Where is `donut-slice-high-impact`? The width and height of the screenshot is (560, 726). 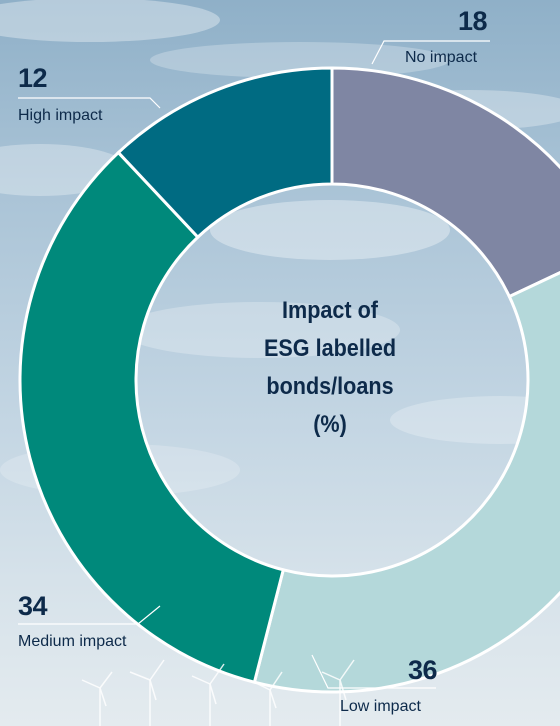 donut-slice-high-impact is located at coordinates (225, 153).